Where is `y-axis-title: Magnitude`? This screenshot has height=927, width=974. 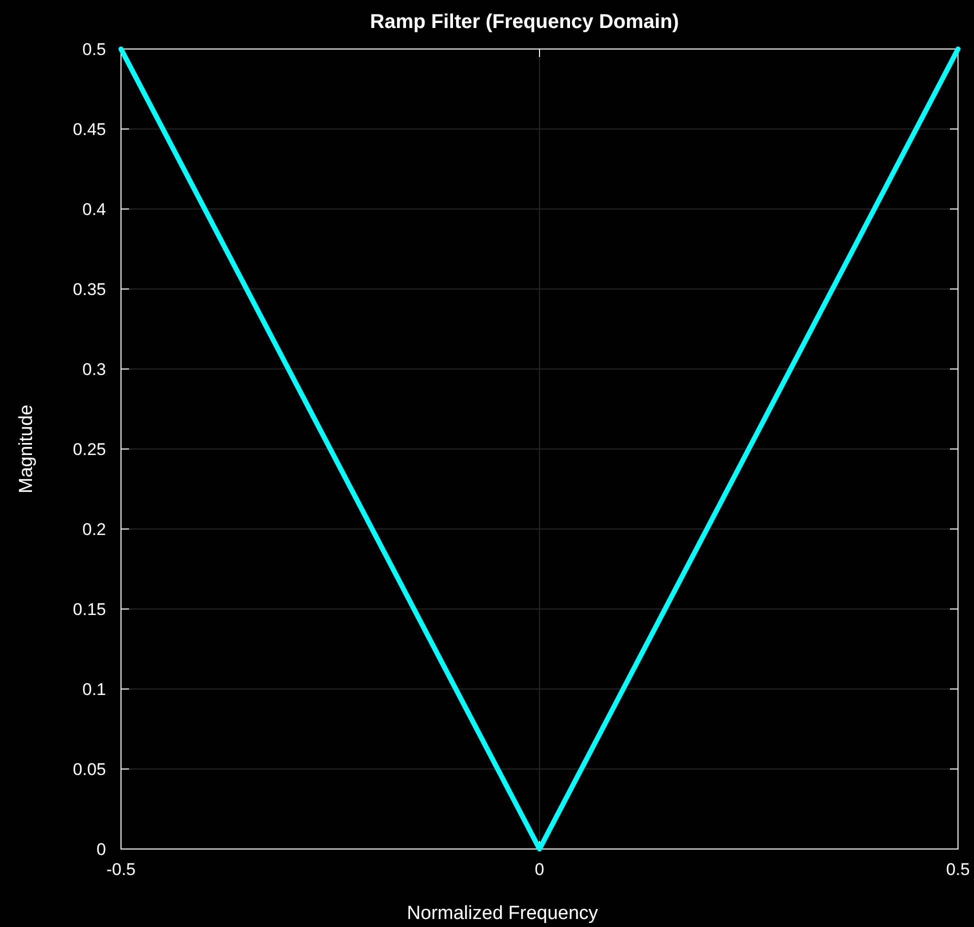 y-axis-title: Magnitude is located at coordinates (26, 449).